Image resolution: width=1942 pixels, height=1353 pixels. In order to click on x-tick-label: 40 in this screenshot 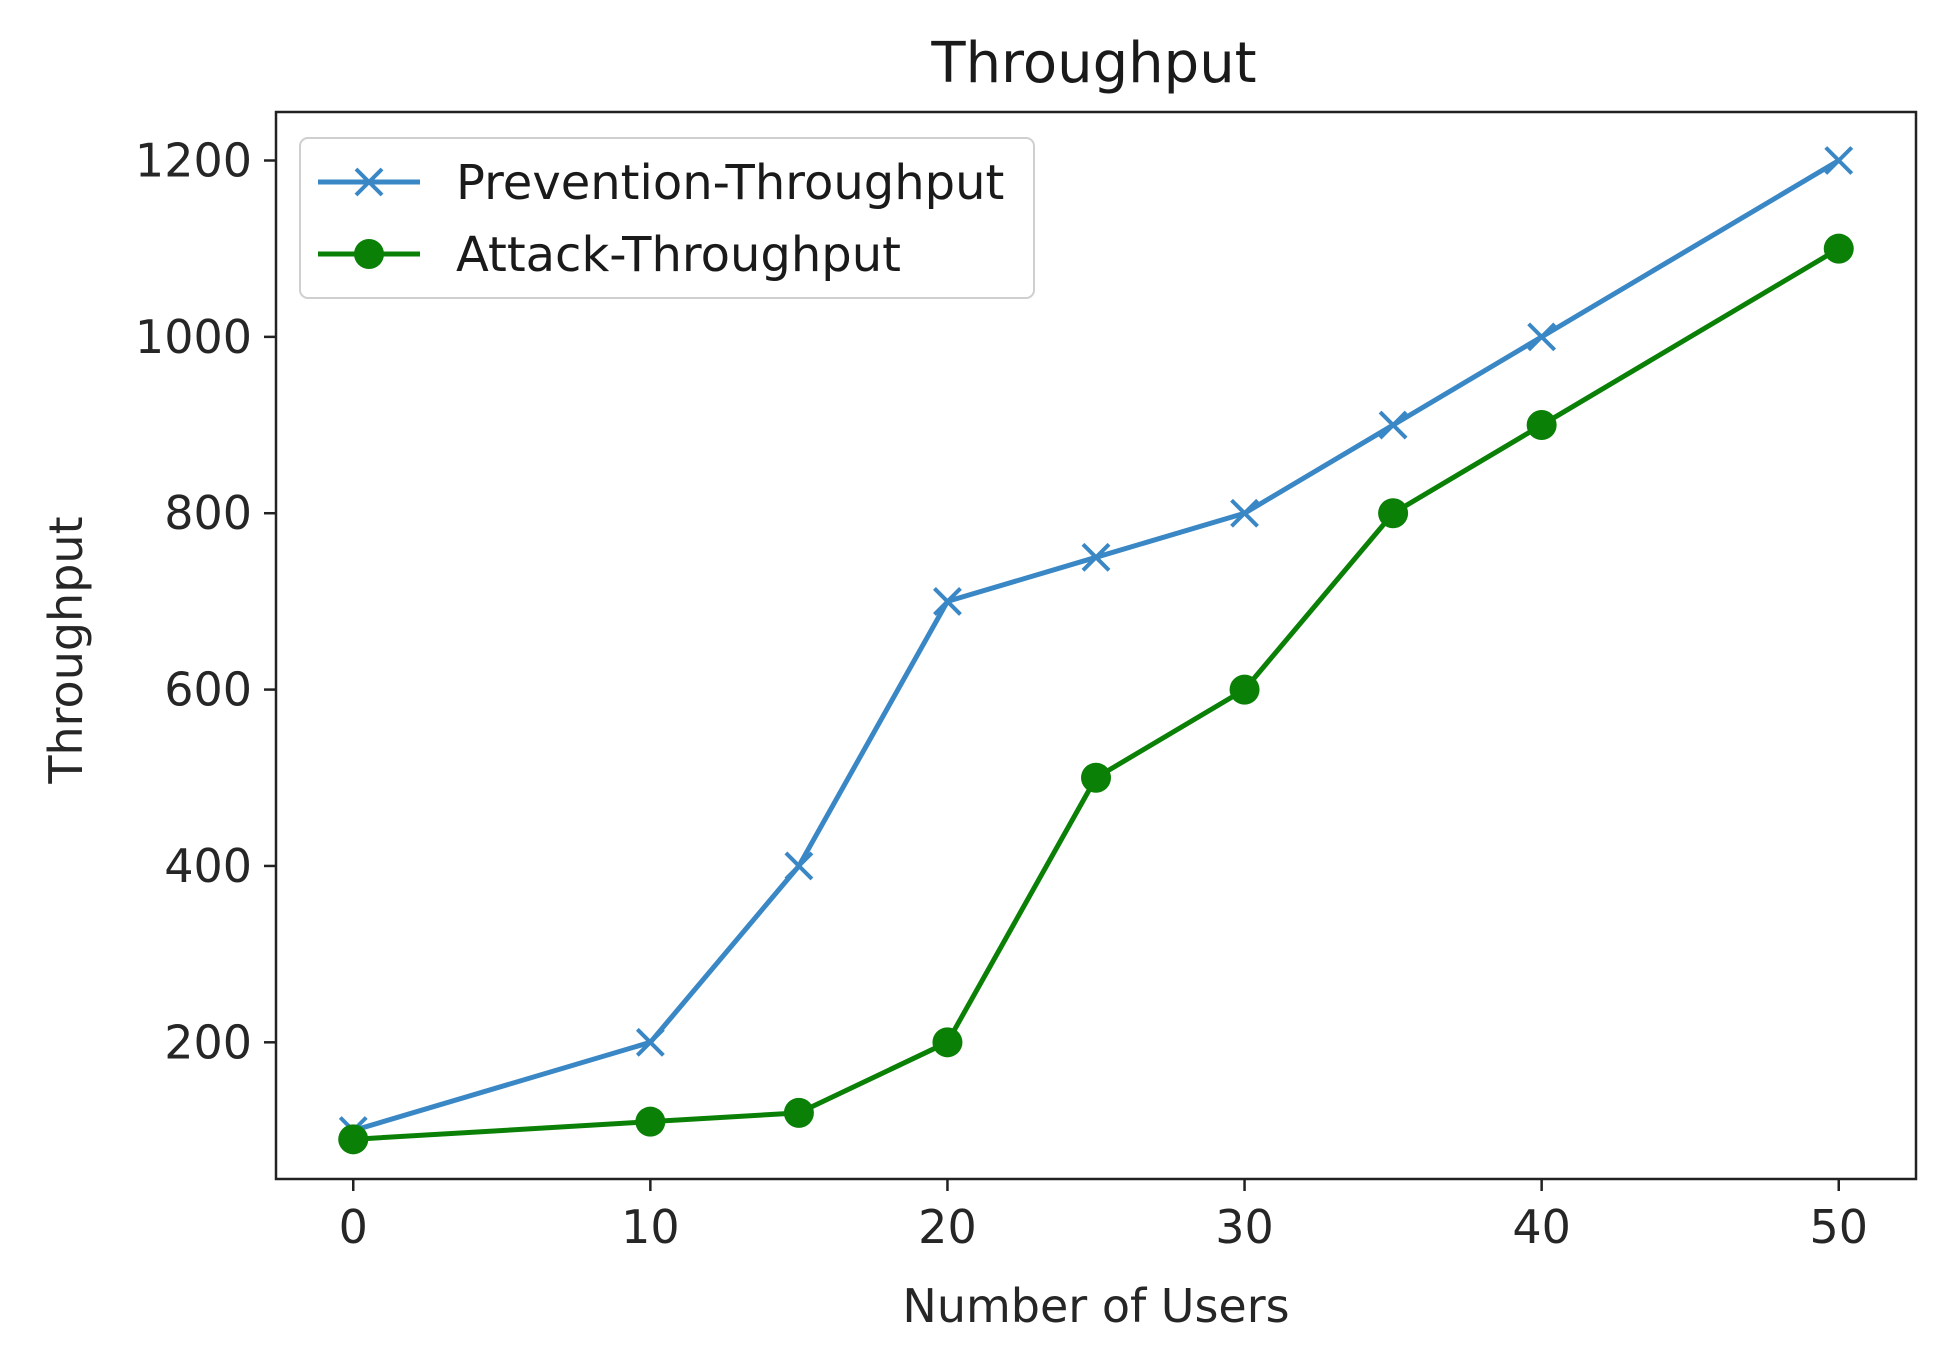, I will do `click(1541, 1227)`.